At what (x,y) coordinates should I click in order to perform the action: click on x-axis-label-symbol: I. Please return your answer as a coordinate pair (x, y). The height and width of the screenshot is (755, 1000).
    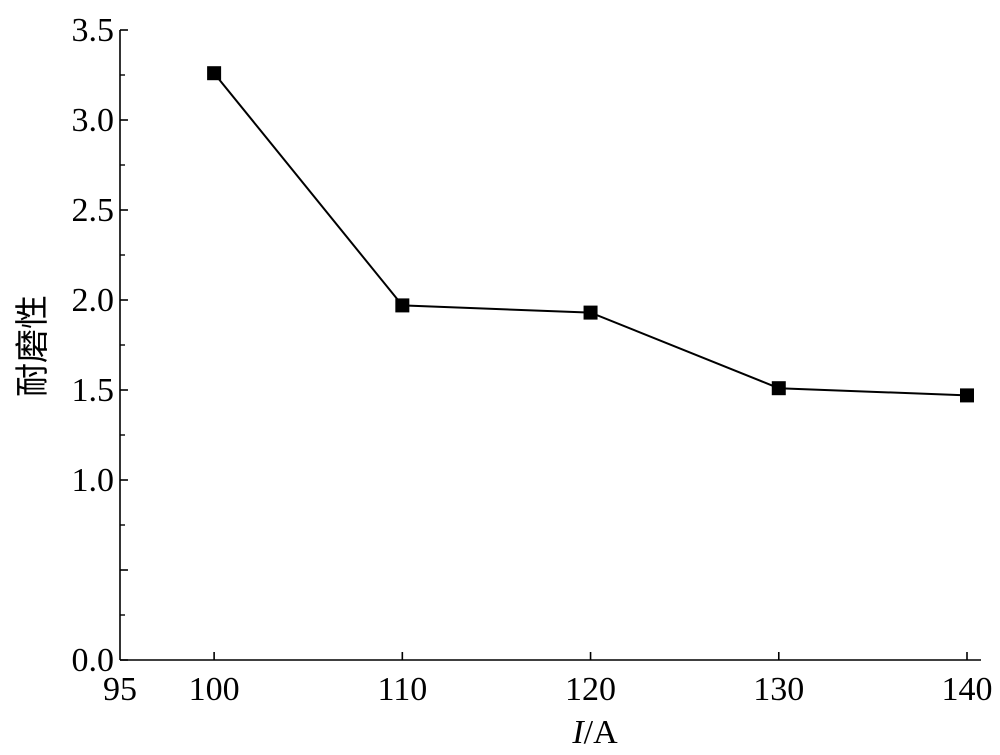
    Looking at the image, I should click on (578, 732).